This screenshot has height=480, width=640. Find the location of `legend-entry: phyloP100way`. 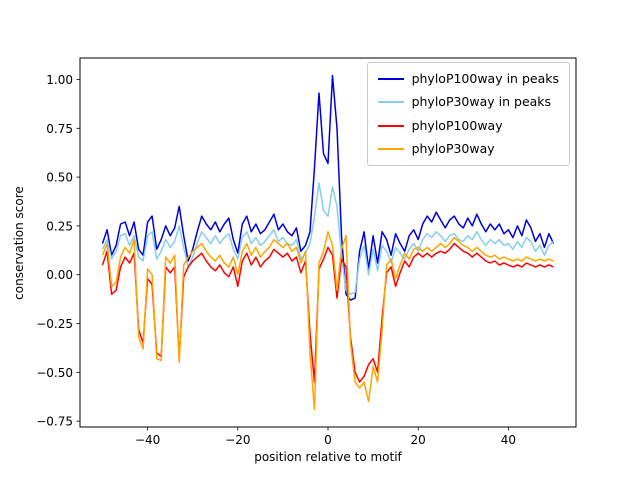

legend-entry: phyloP100way is located at coordinates (468, 125).